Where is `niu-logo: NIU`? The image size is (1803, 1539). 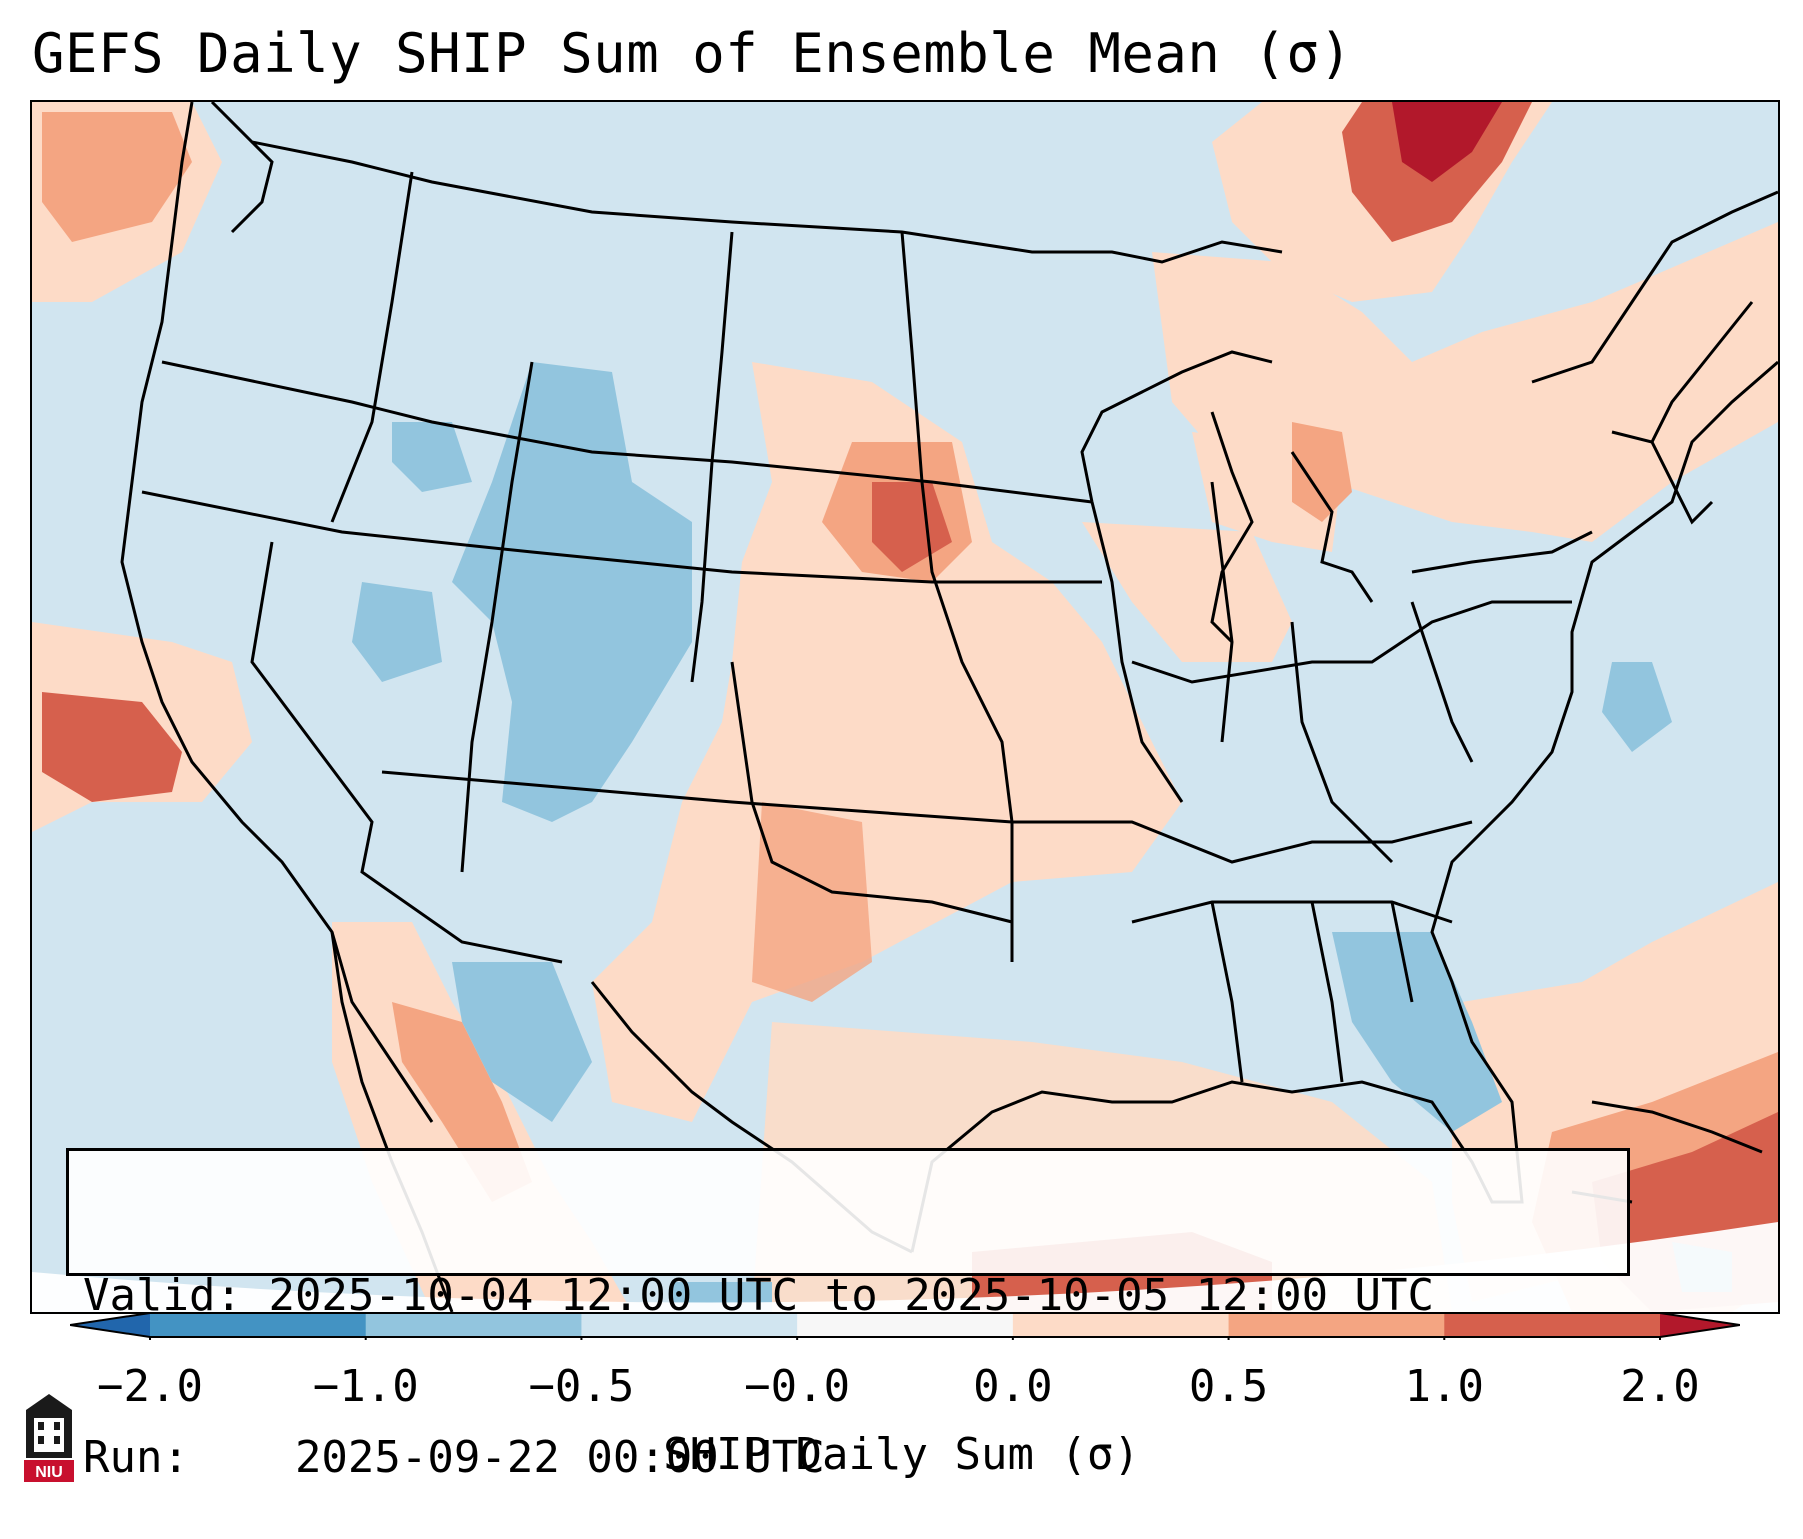
niu-logo: NIU is located at coordinates (49, 1438).